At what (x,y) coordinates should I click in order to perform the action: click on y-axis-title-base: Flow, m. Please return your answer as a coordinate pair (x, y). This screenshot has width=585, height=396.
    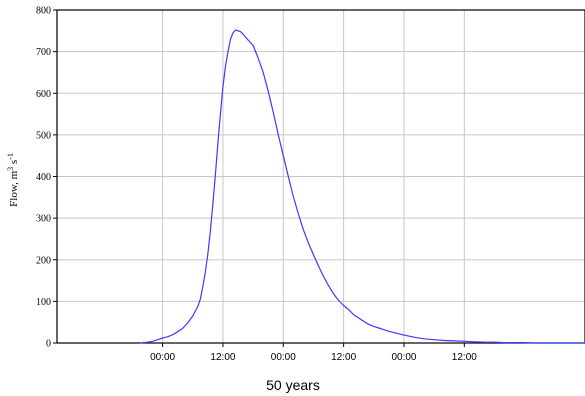
    Looking at the image, I should click on (14, 188).